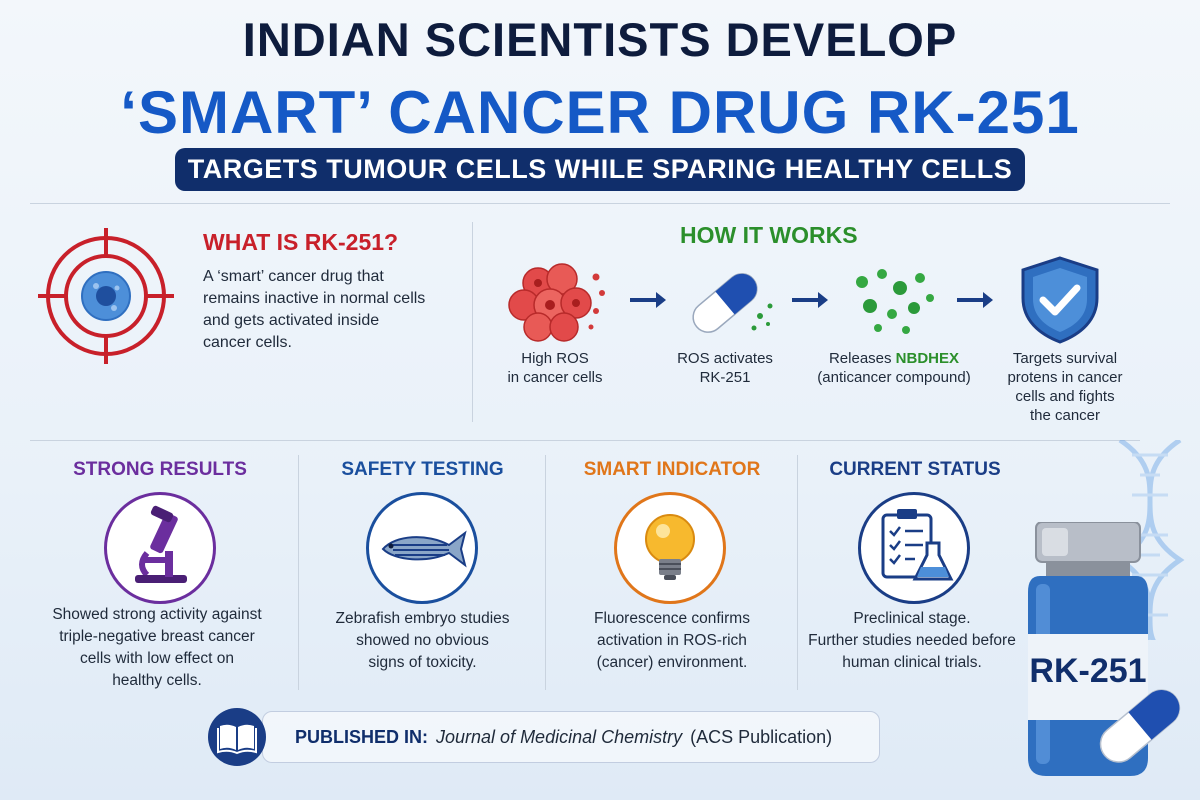 The width and height of the screenshot is (1200, 800). Describe the element at coordinates (600, 112) in the screenshot. I see `title-line-2: ‘SMART’ CANCER DRUG RK-251` at that location.